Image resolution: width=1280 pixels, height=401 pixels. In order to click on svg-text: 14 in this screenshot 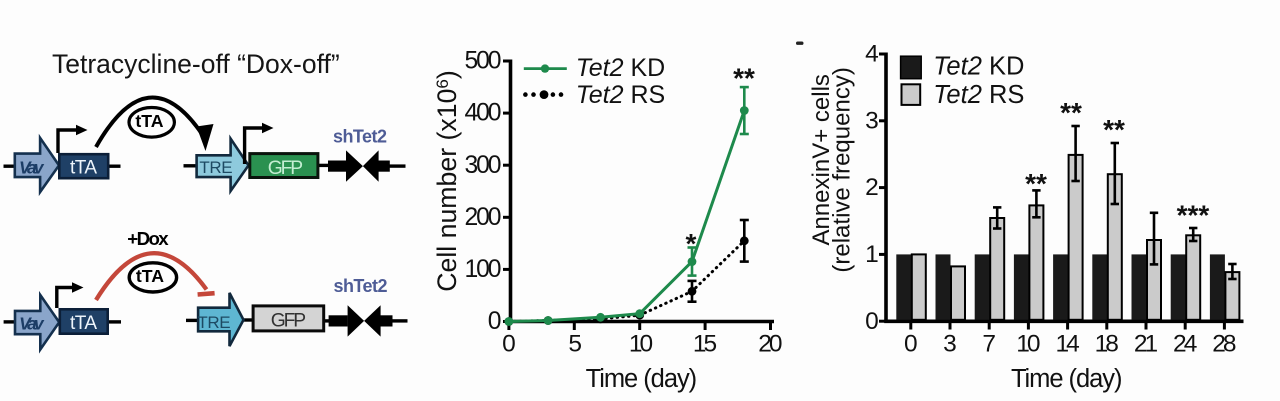, I will do `click(1067, 344)`.